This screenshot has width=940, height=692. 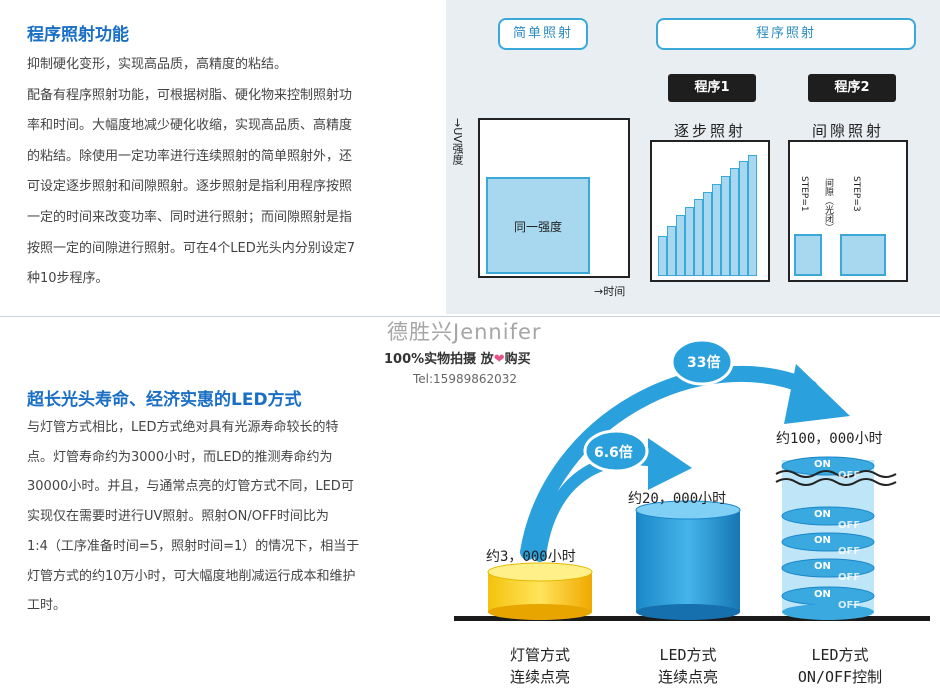 I want to click on program2-tag: 程序2, so click(x=852, y=88).